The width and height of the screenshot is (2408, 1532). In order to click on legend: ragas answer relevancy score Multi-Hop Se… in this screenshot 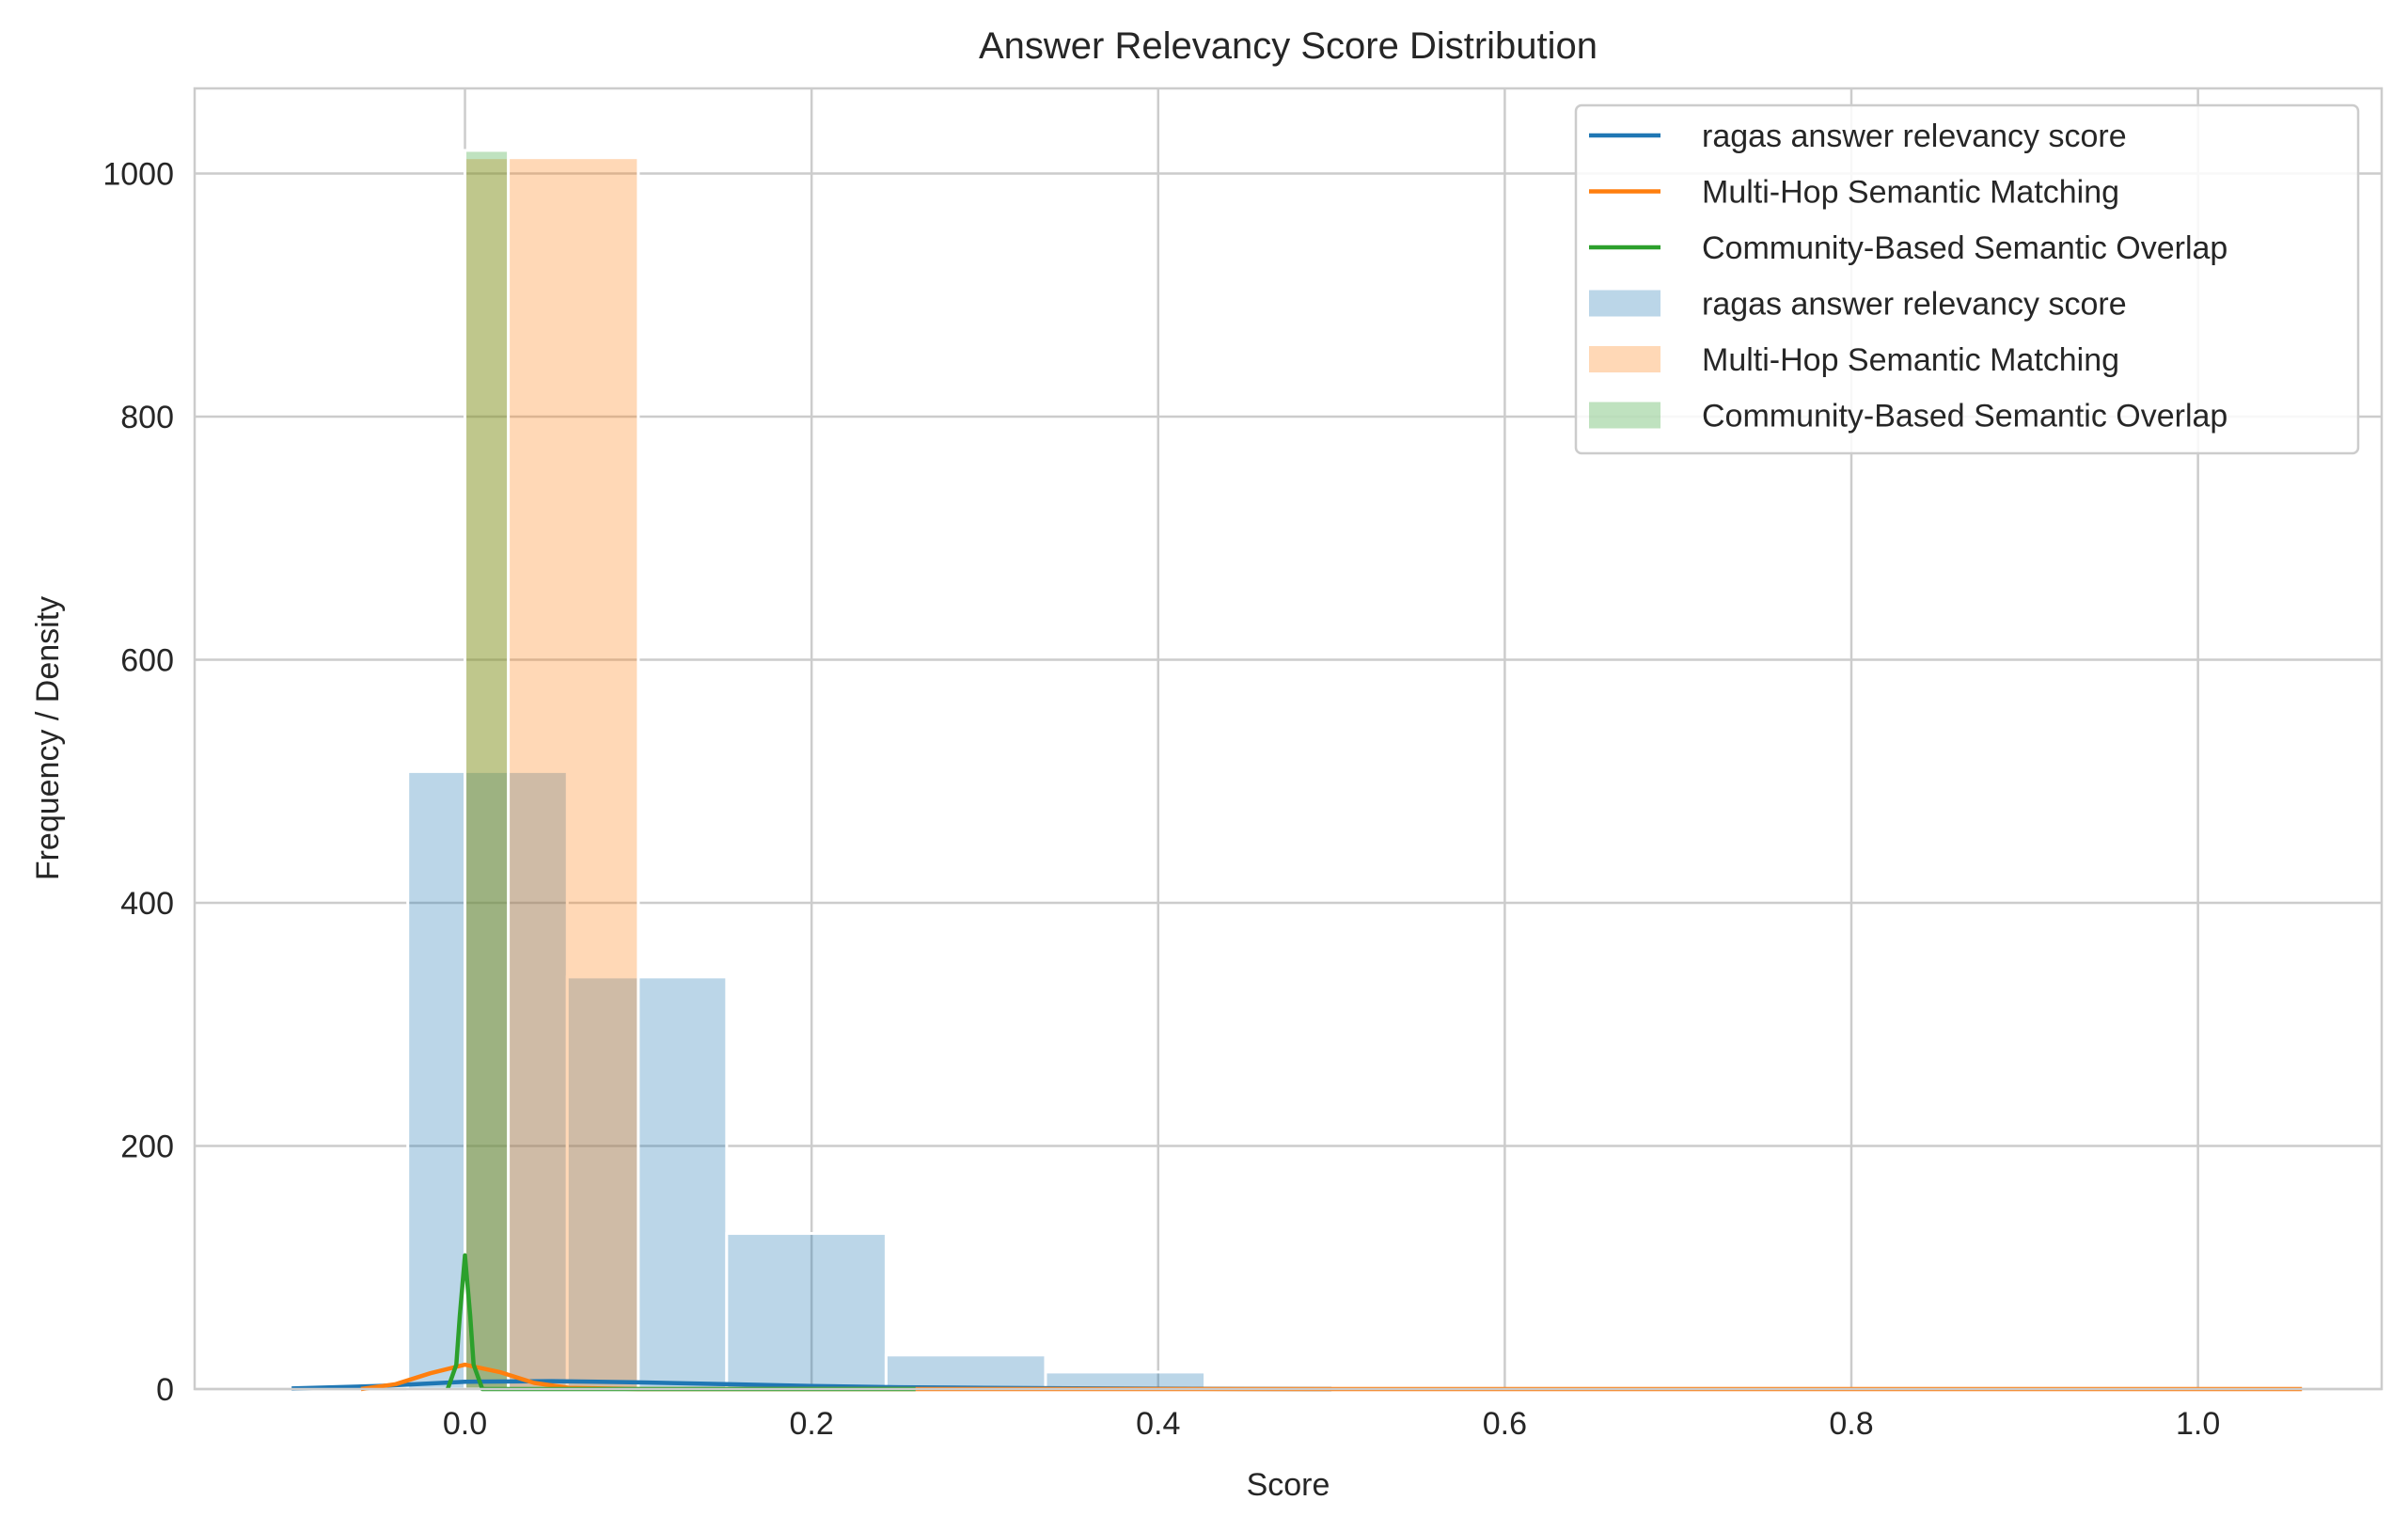, I will do `click(1967, 279)`.